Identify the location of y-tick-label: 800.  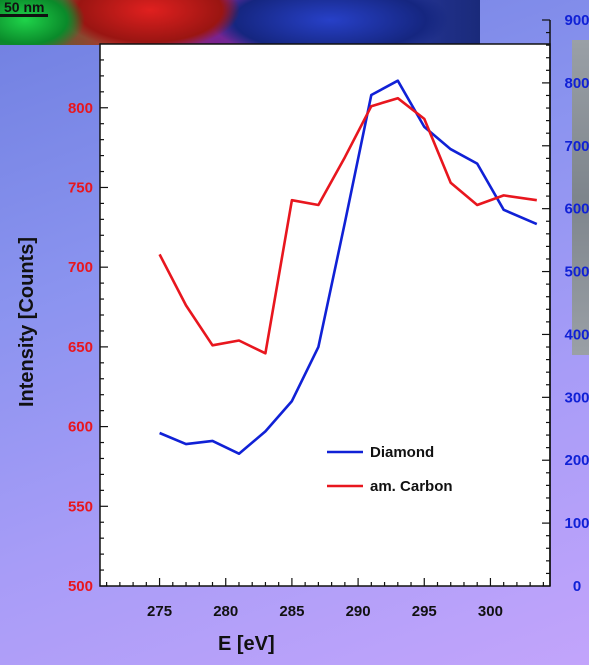
(80, 108).